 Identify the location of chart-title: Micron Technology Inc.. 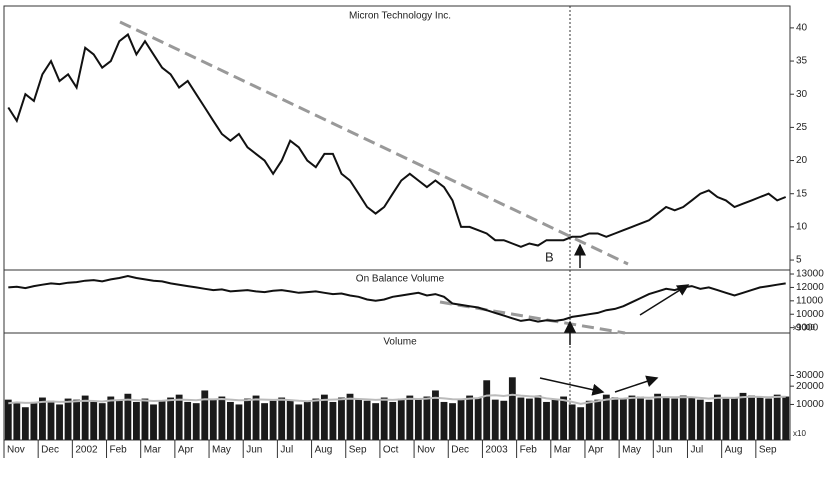
(400, 16).